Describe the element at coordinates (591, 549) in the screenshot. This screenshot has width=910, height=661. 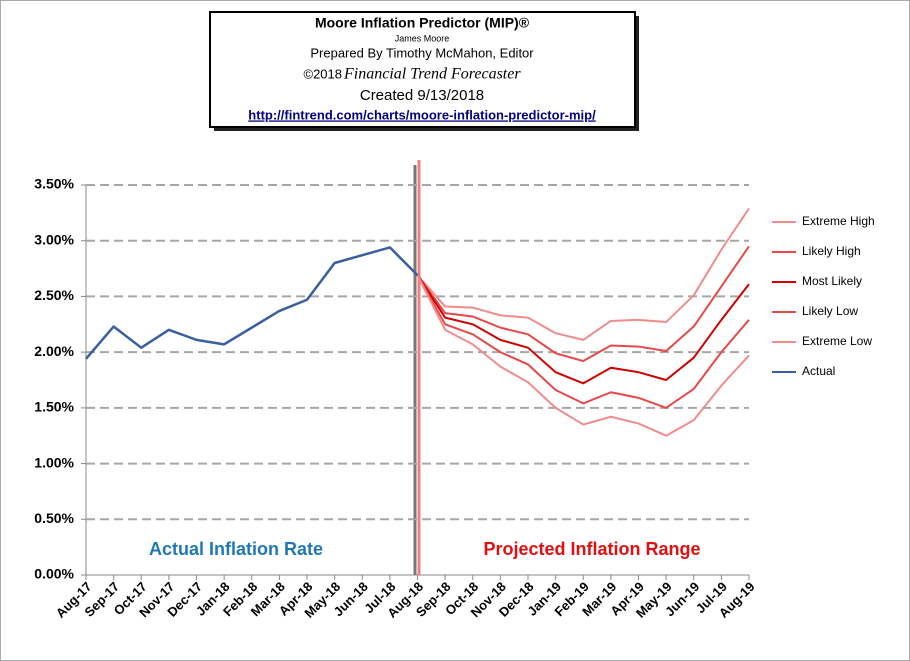
I see `annotation-projected: Projected Inflation Range` at that location.